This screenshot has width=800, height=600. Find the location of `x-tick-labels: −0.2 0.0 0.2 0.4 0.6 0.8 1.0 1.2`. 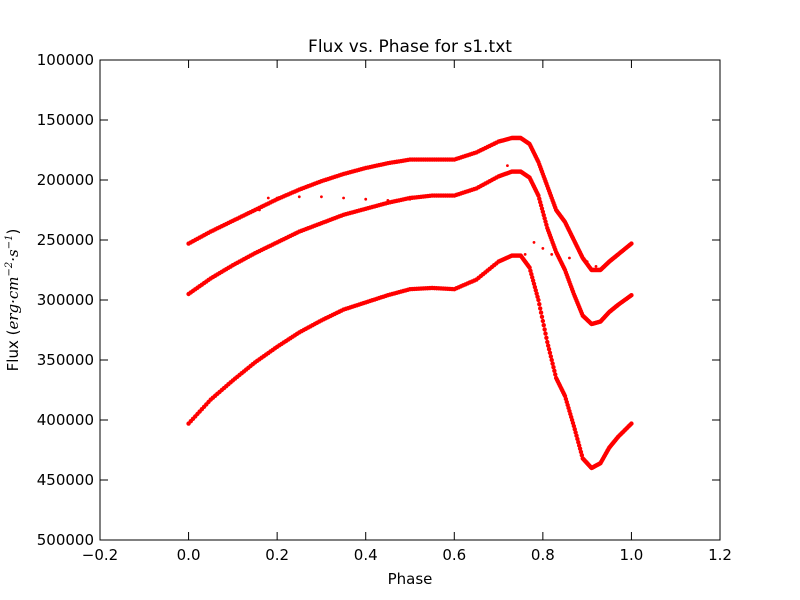

x-tick-labels: −0.2 0.0 0.2 0.4 0.6 0.8 1.0 1.2 is located at coordinates (407, 555).